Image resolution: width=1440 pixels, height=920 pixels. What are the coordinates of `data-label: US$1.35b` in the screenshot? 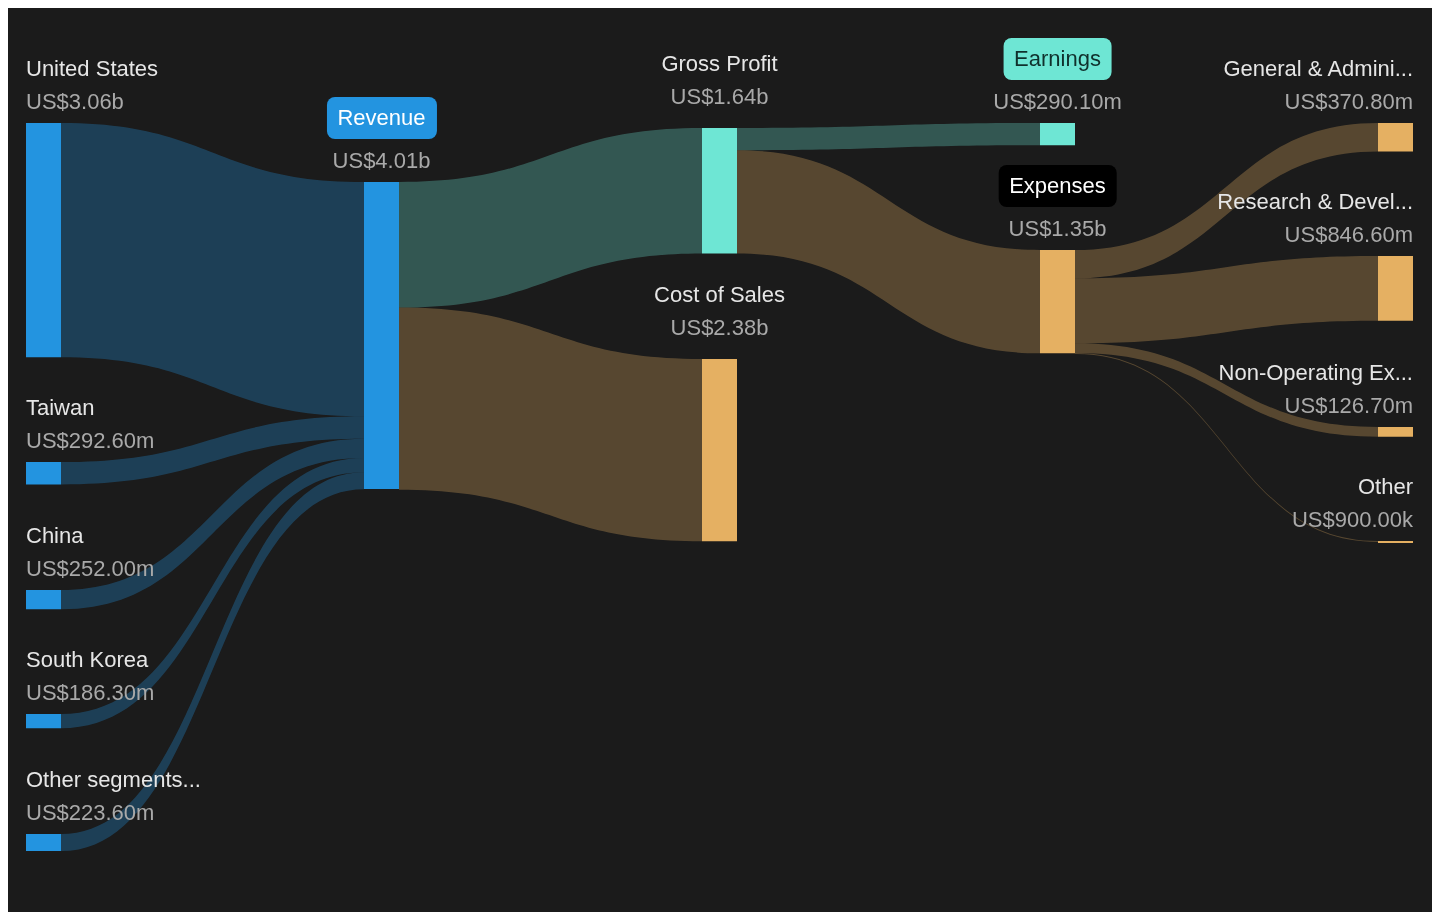 It's located at (1057, 229).